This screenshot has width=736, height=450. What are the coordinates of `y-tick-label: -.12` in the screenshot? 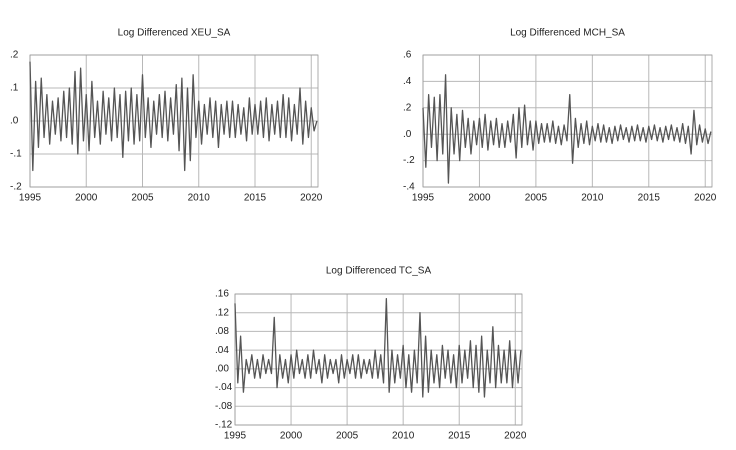 It's located at (224, 425).